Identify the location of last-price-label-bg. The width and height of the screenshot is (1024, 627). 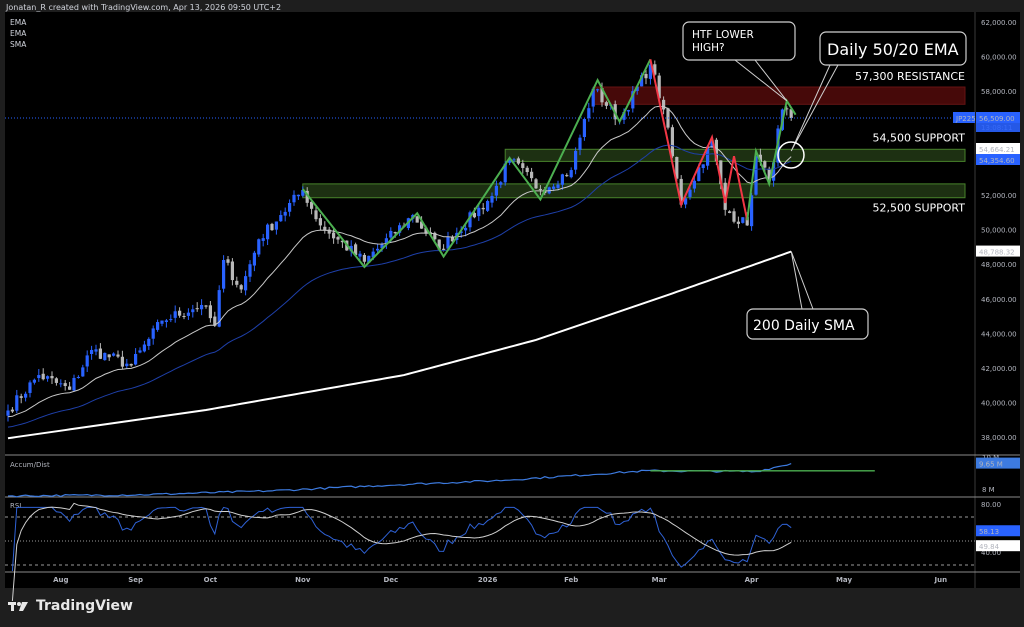
(998, 117).